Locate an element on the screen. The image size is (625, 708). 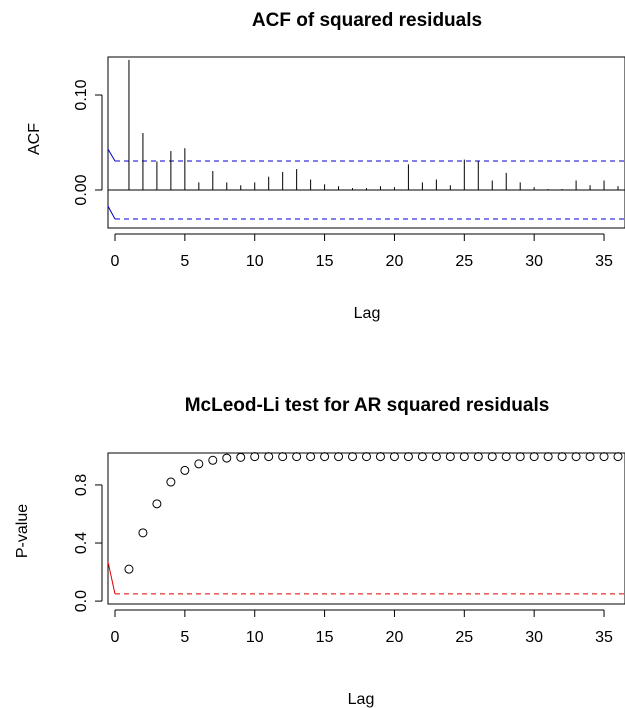
mcleod-li-x-tick-label: 5 is located at coordinates (184, 637).